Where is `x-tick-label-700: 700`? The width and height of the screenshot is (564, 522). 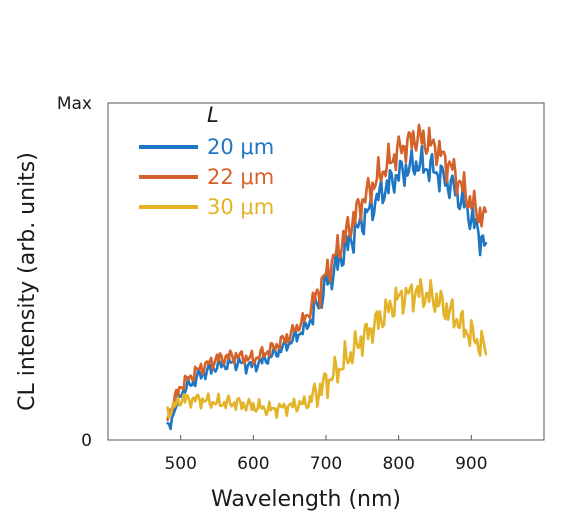 x-tick-label-700: 700 is located at coordinates (326, 464).